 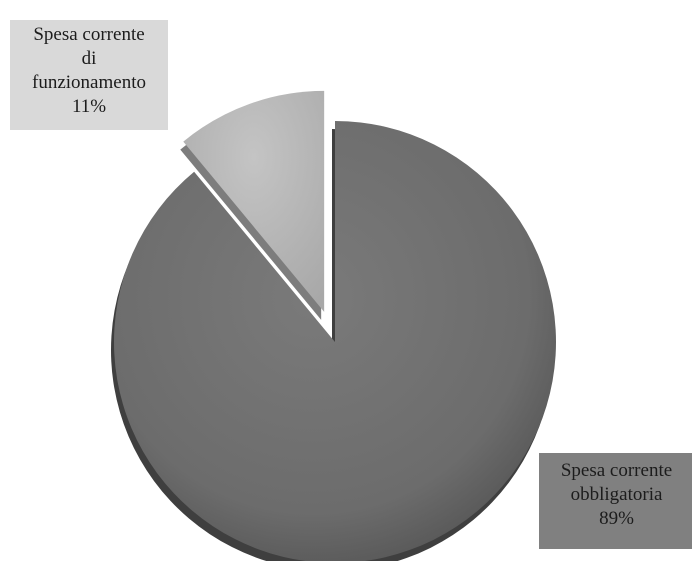 I want to click on pie-slice-funzionamento, so click(x=254, y=201).